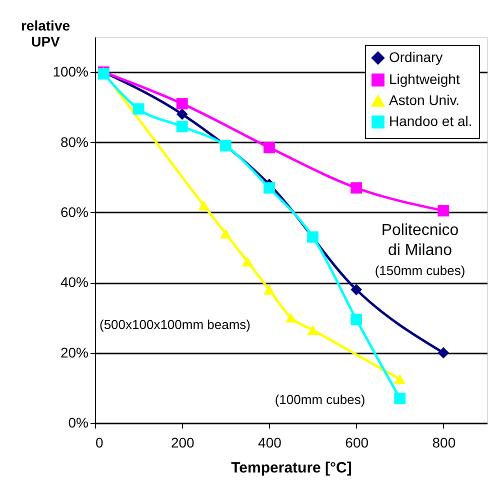  Describe the element at coordinates (74, 282) in the screenshot. I see `y-tick-label: 40%` at that location.